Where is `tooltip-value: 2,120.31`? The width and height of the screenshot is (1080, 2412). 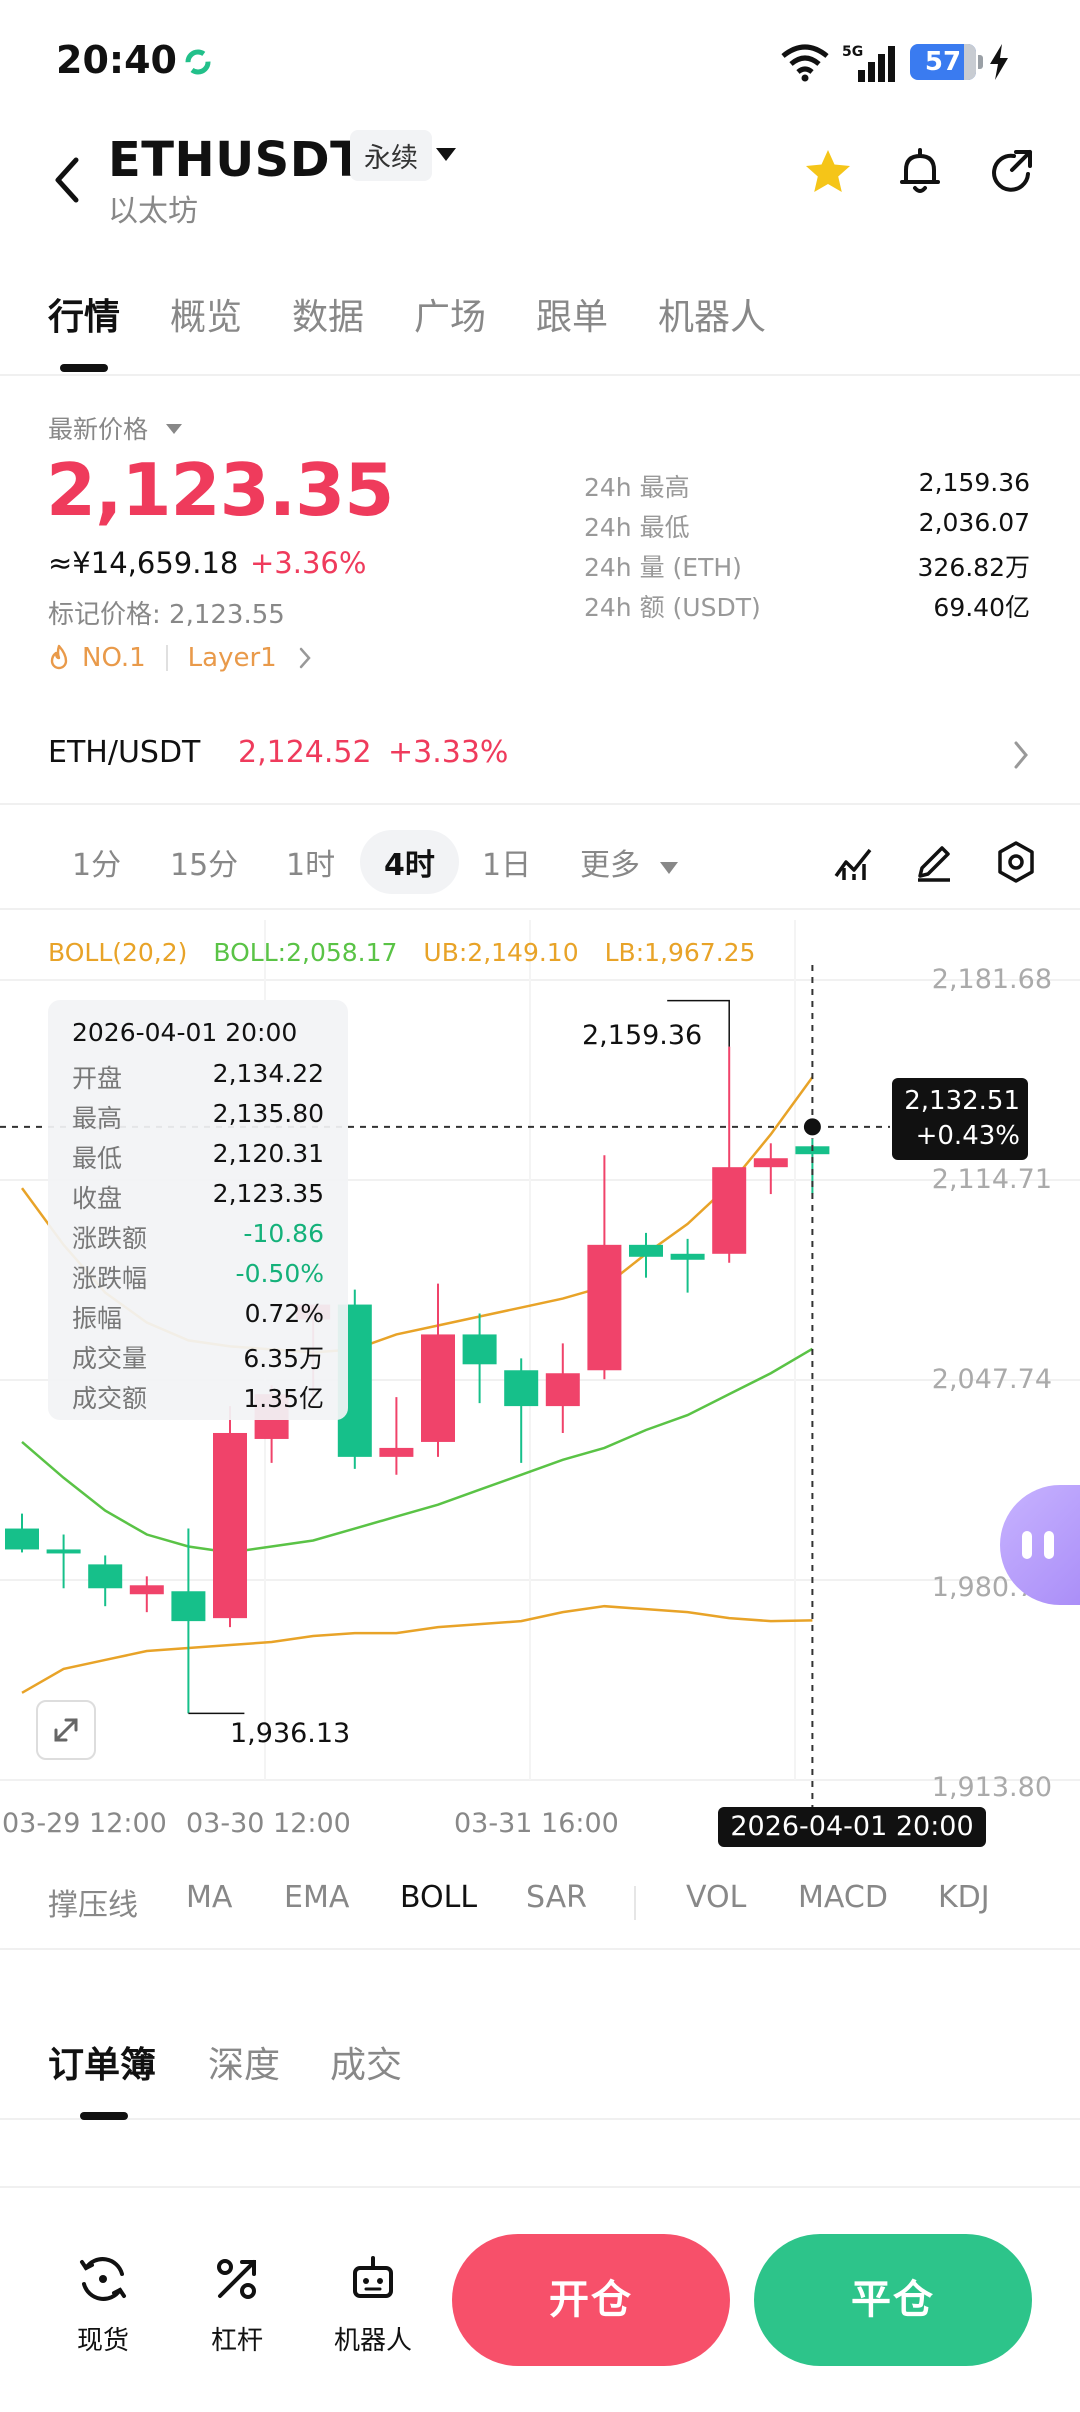
tooltip-value: 2,120.31 is located at coordinates (268, 1153).